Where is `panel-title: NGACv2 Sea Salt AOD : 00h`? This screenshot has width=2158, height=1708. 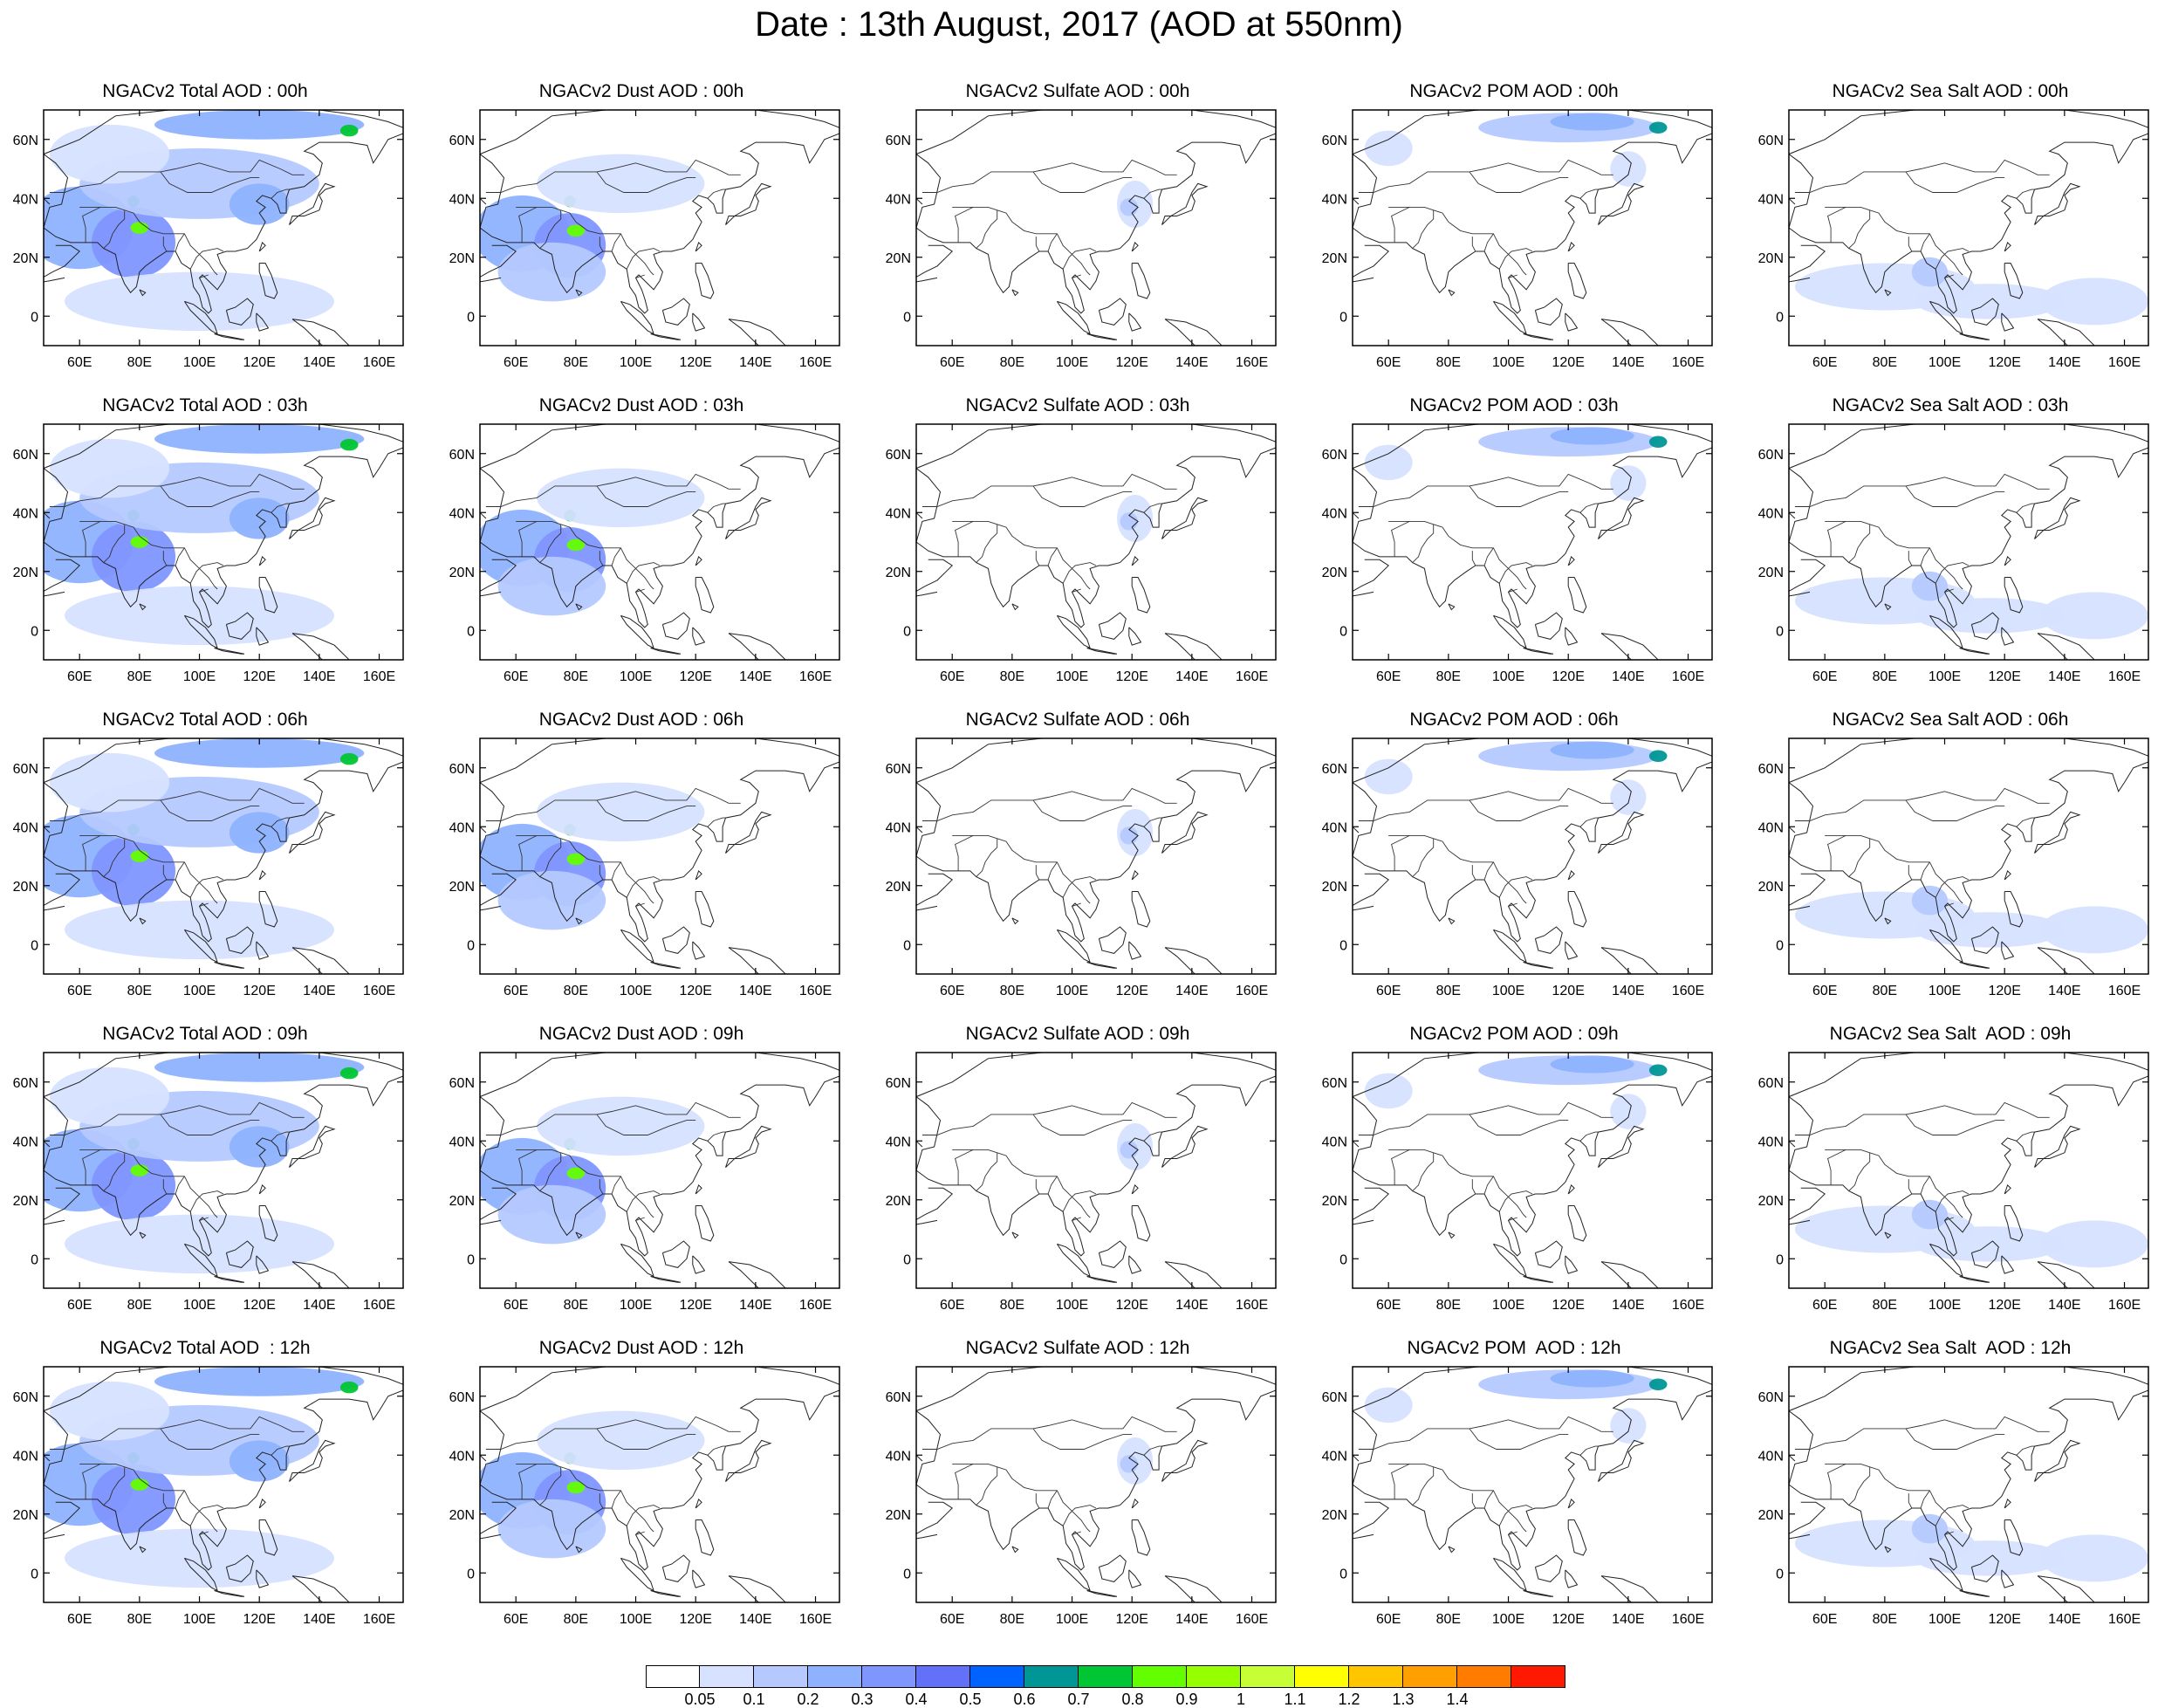 panel-title: NGACv2 Sea Salt AOD : 00h is located at coordinates (1950, 91).